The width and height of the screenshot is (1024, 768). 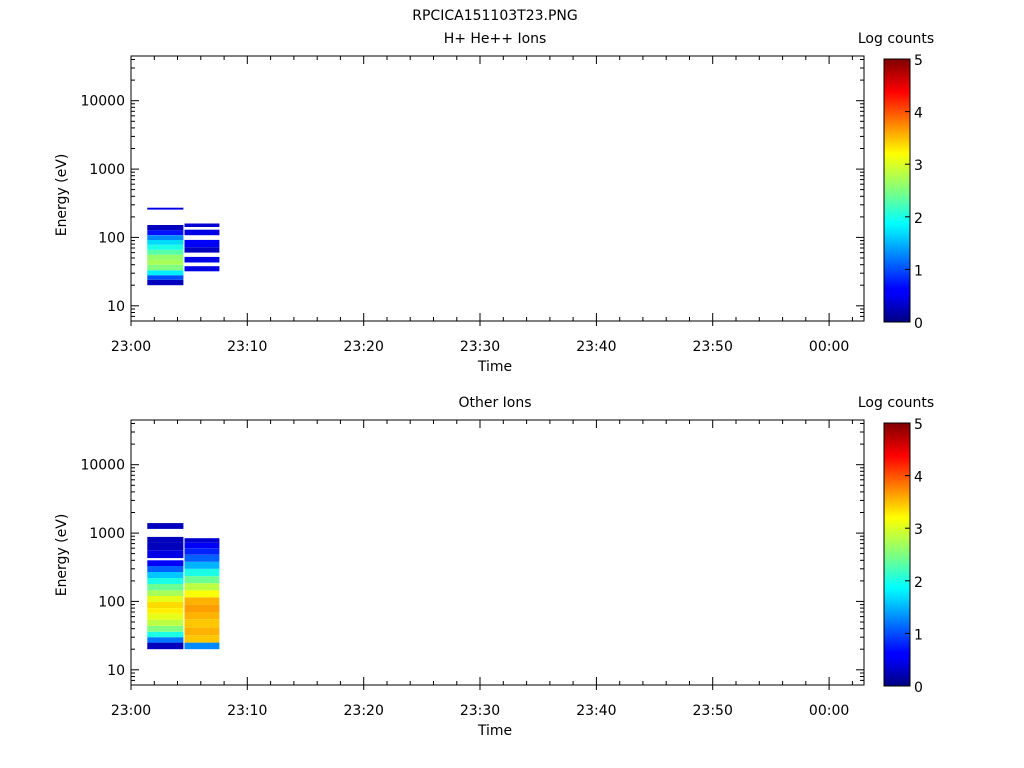 What do you see at coordinates (897, 190) in the screenshot?
I see `panel-top-colorbar` at bounding box center [897, 190].